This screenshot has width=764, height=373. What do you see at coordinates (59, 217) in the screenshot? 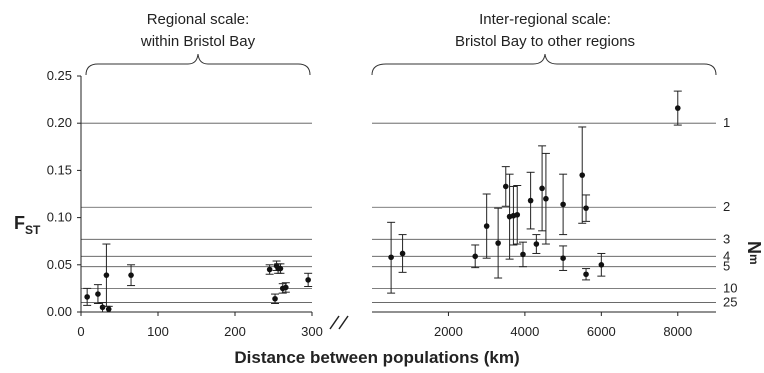
I see `y-tick-label: 0.10` at bounding box center [59, 217].